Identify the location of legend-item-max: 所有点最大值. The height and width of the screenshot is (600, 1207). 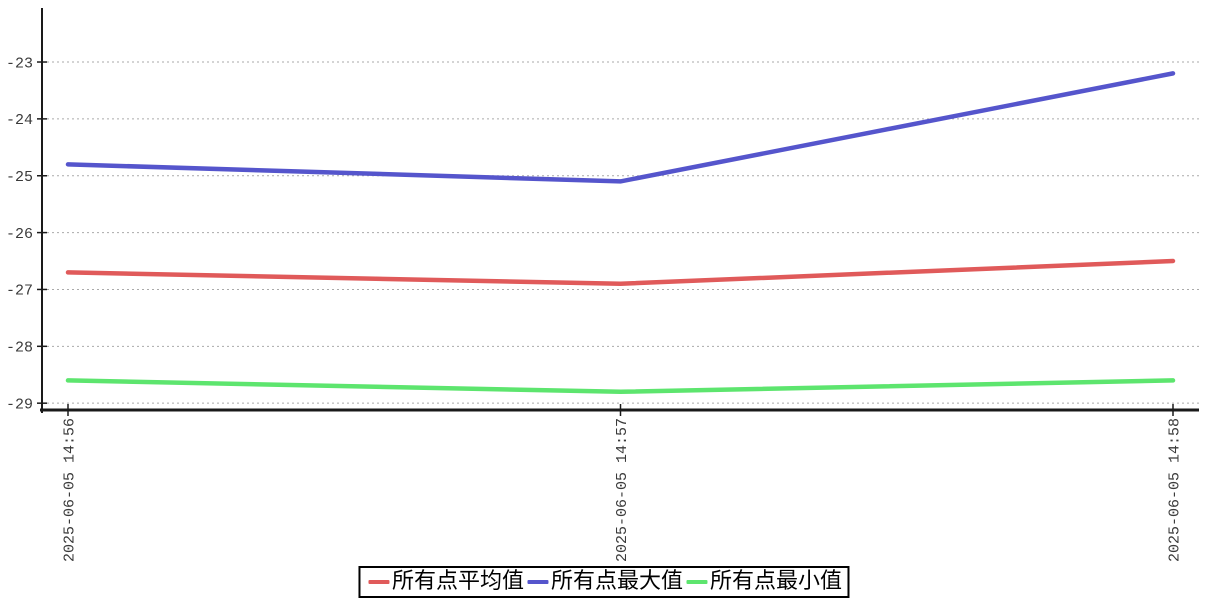
(603, 582).